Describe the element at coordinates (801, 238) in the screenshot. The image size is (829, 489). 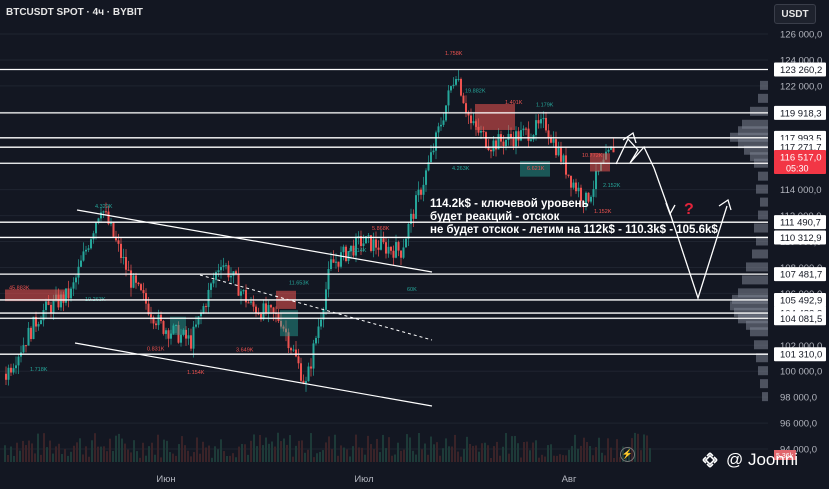
I see `level-badge-label: 110 312,9` at that location.